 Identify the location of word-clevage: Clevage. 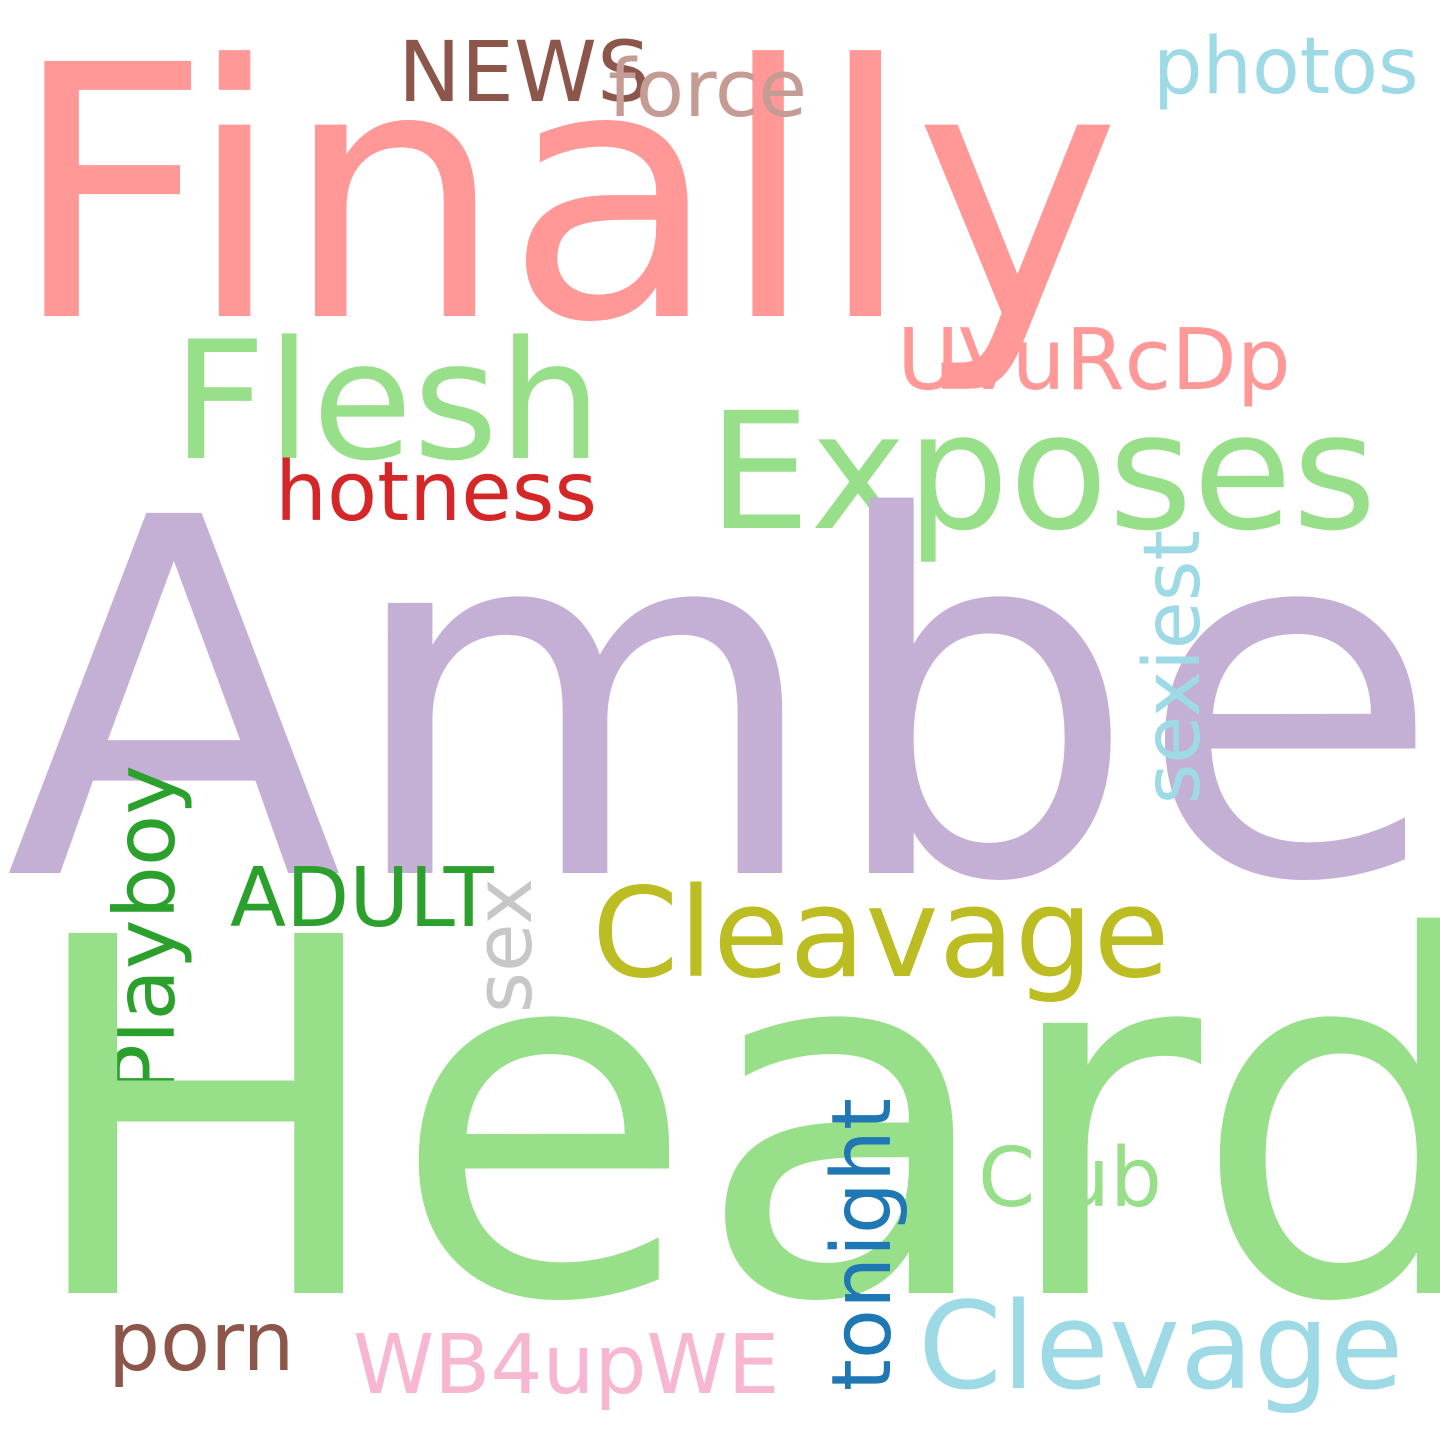
(1161, 1347).